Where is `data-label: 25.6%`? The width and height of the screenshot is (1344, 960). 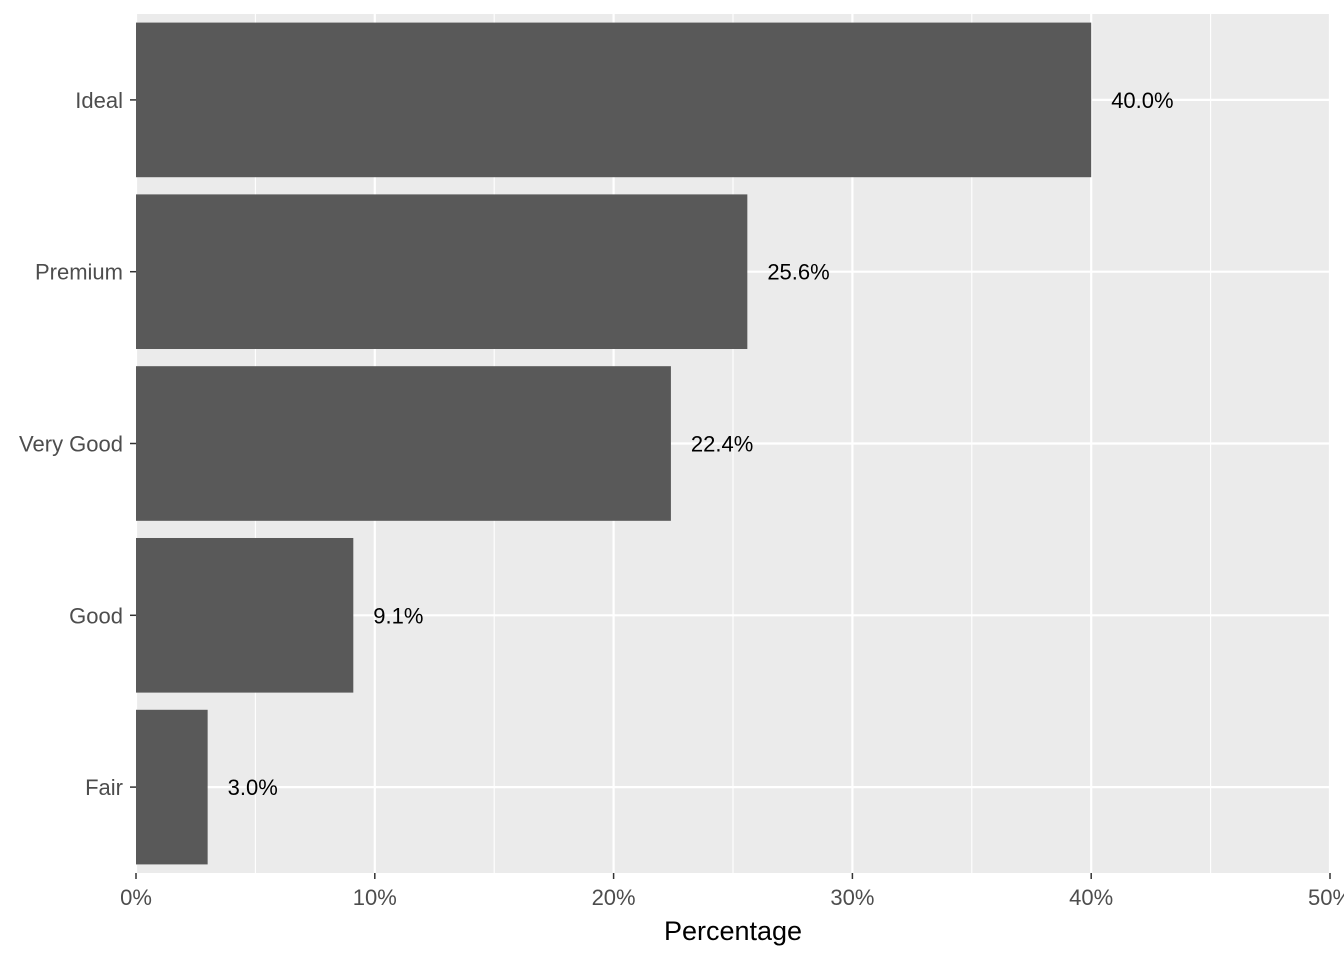
data-label: 25.6% is located at coordinates (798, 272).